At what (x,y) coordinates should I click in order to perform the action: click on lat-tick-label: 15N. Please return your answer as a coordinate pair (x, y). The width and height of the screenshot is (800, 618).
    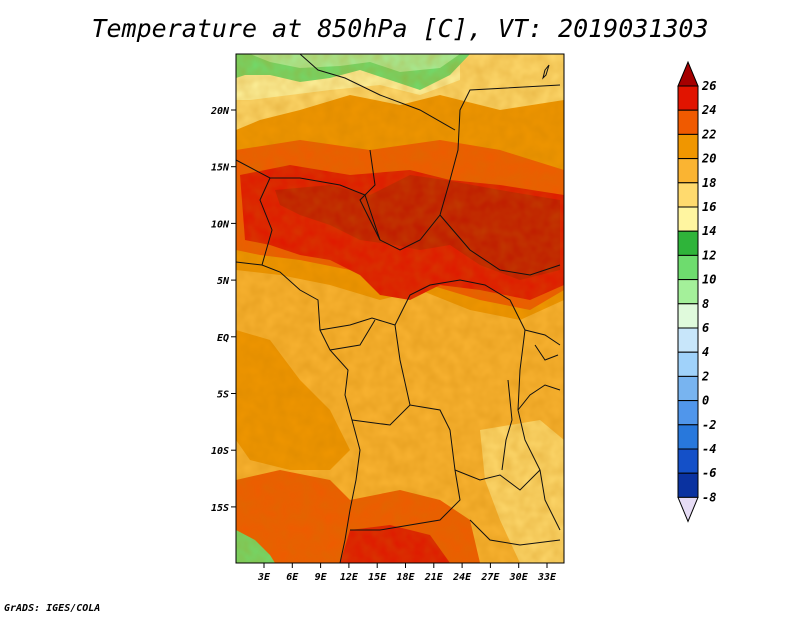
    Looking at the image, I should click on (220, 168).